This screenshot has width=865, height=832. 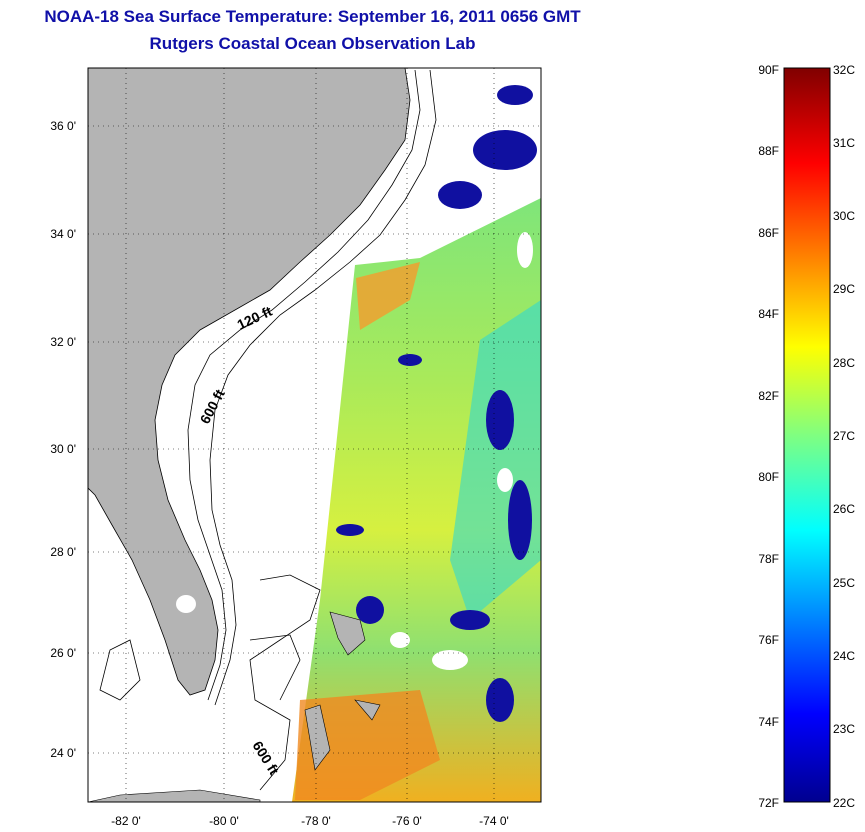 I want to click on lat-tick-label: 24 0', so click(x=63, y=753).